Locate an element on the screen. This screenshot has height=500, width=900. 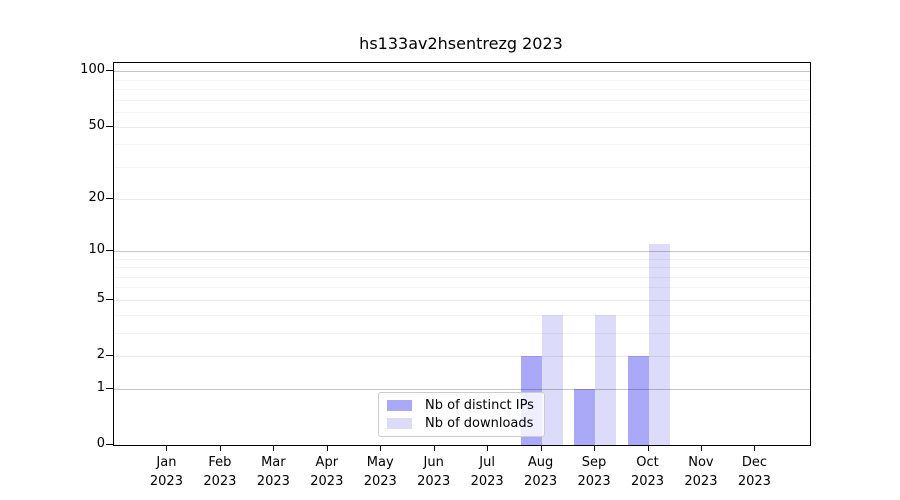
x-tick-label-sep: Sep 2023 is located at coordinates (594, 472).